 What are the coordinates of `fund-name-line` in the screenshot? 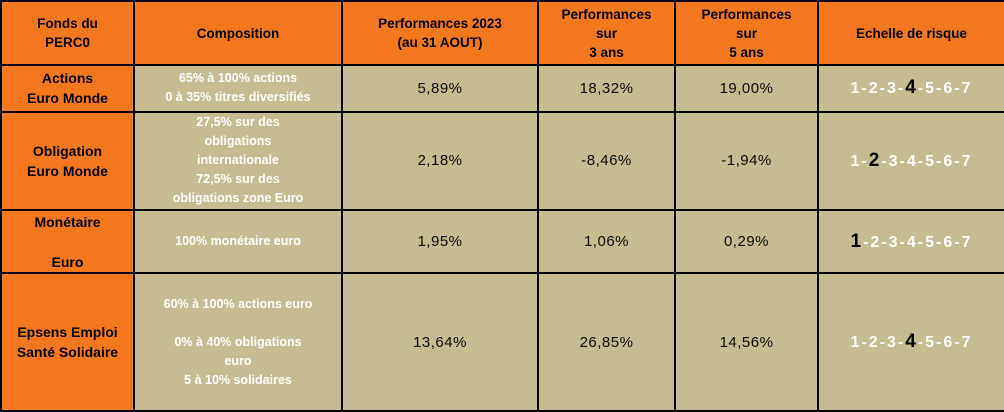 It's located at (67, 242).